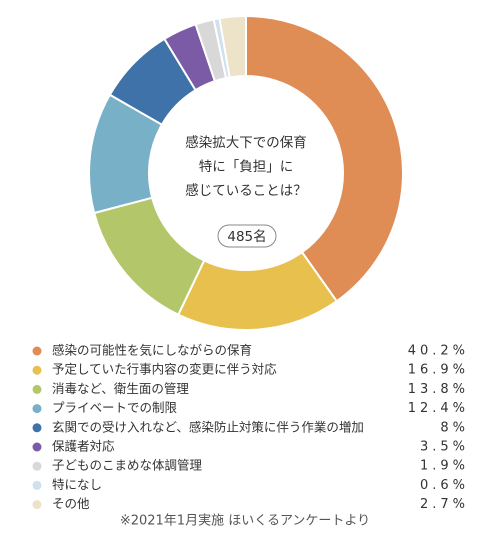  Describe the element at coordinates (444, 485) in the screenshot. I see `value-label: 0.6%` at that location.